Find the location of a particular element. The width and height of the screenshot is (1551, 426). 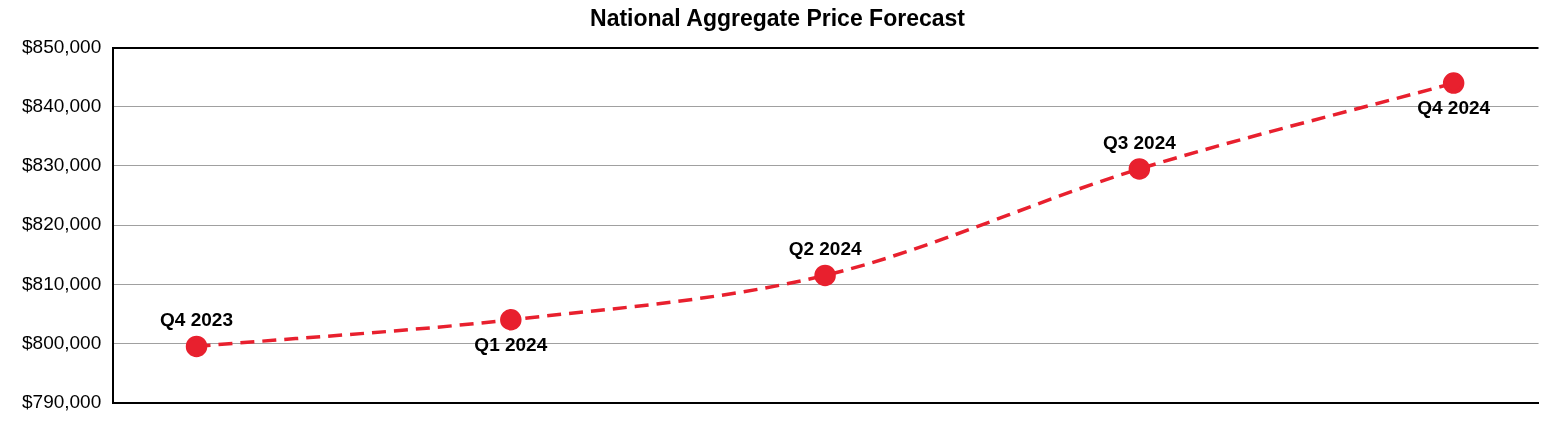

y-tick-label: $800,000 is located at coordinates (62, 342).